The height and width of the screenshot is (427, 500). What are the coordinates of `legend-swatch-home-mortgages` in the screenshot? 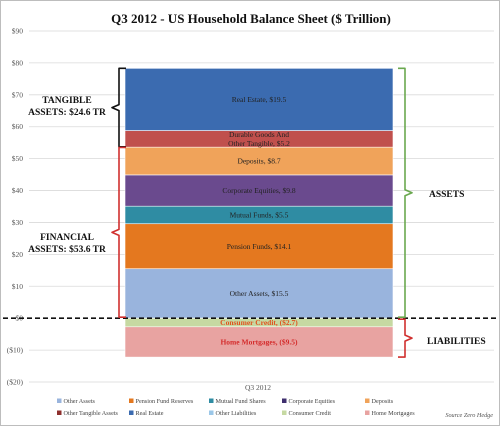 It's located at (367, 412).